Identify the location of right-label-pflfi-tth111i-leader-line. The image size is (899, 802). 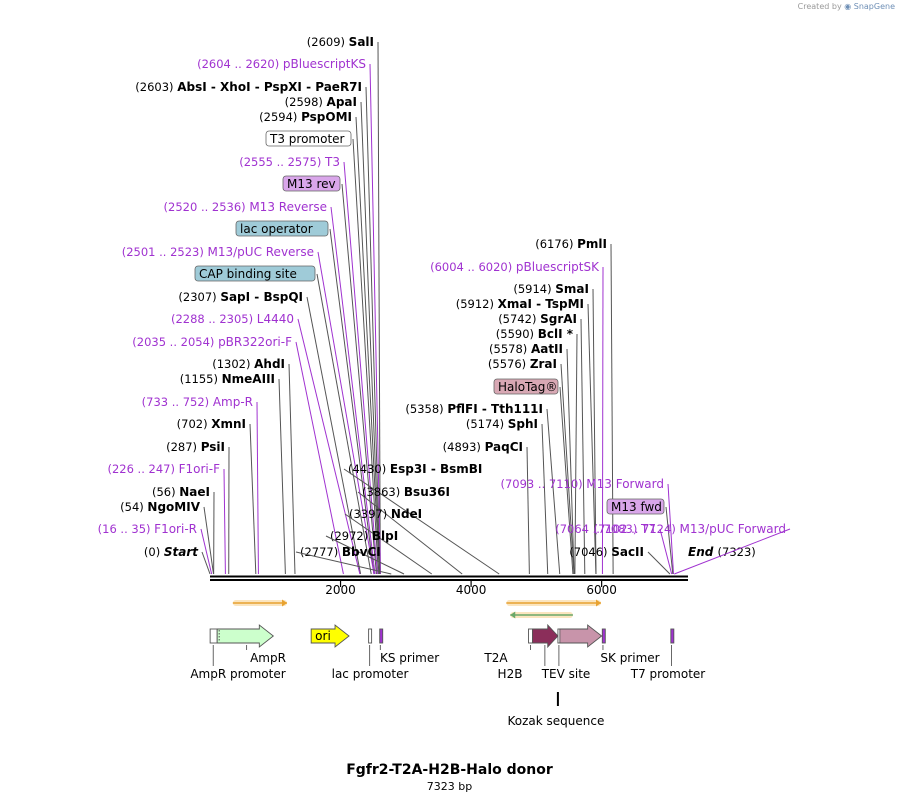
(553, 491).